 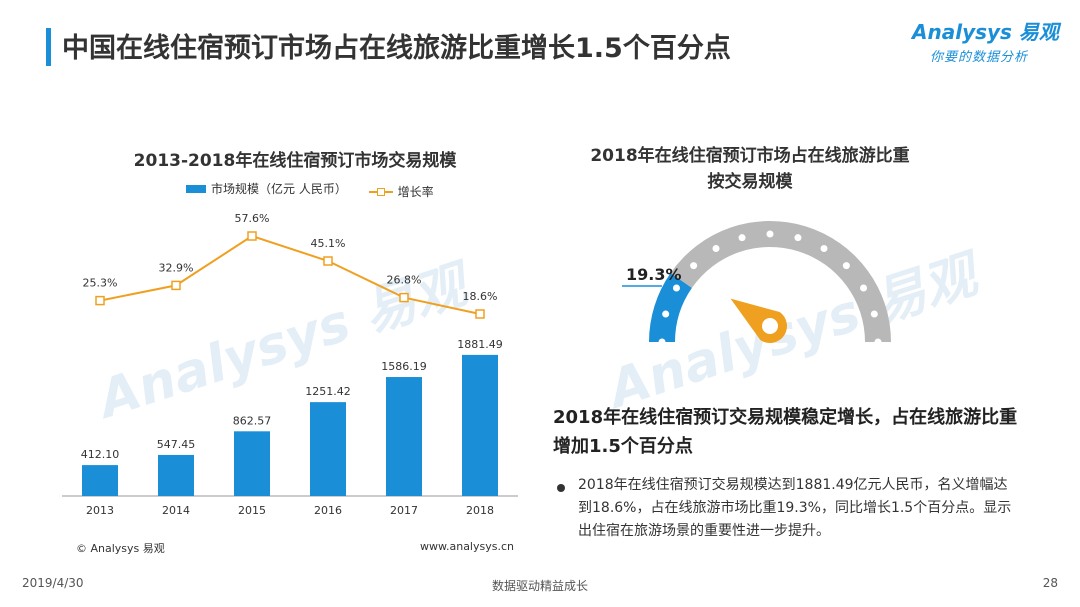 What do you see at coordinates (176, 444) in the screenshot?
I see `bar-value-label: 547.45` at bounding box center [176, 444].